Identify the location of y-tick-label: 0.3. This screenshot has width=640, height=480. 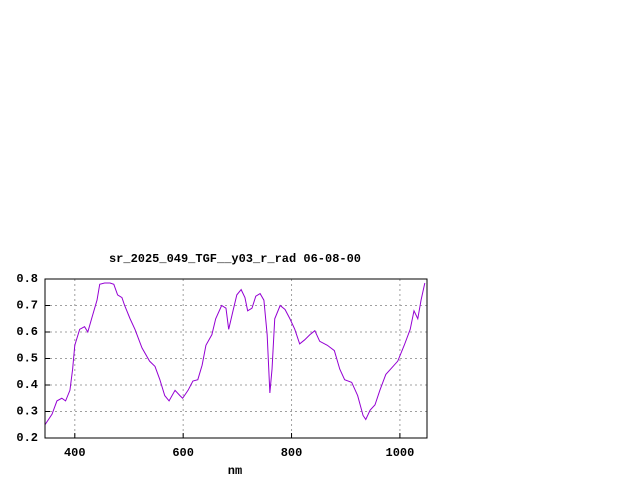
(27, 412).